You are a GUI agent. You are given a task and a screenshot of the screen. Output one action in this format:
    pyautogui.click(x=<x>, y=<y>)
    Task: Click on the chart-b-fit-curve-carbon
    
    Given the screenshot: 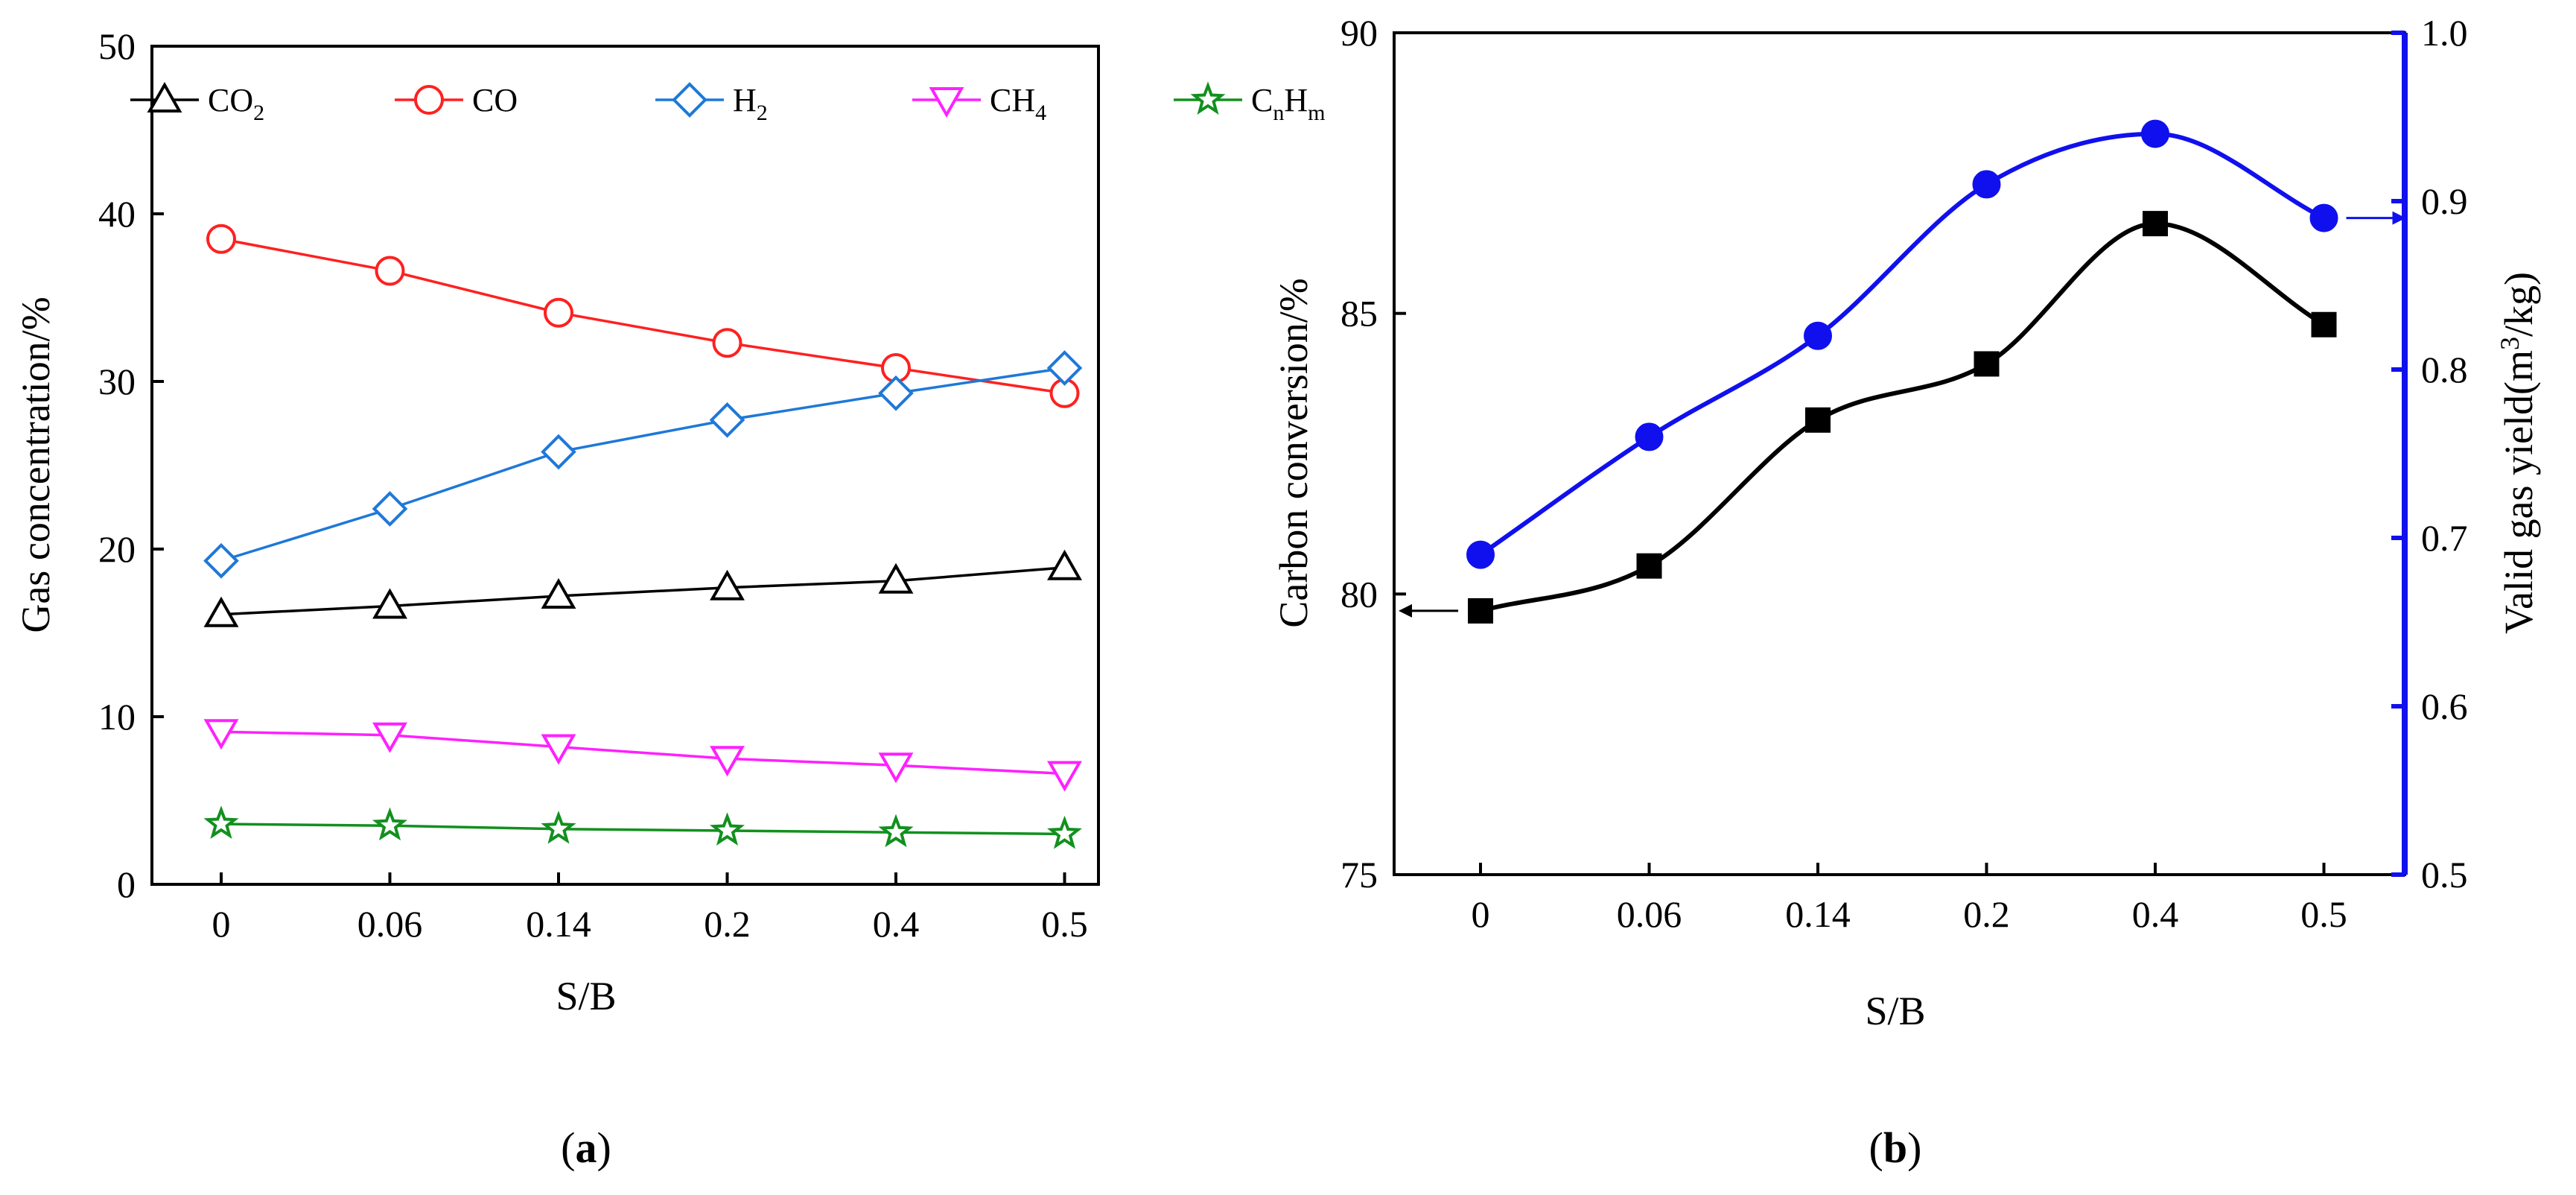 What is the action you would take?
    pyautogui.click(x=1903, y=417)
    